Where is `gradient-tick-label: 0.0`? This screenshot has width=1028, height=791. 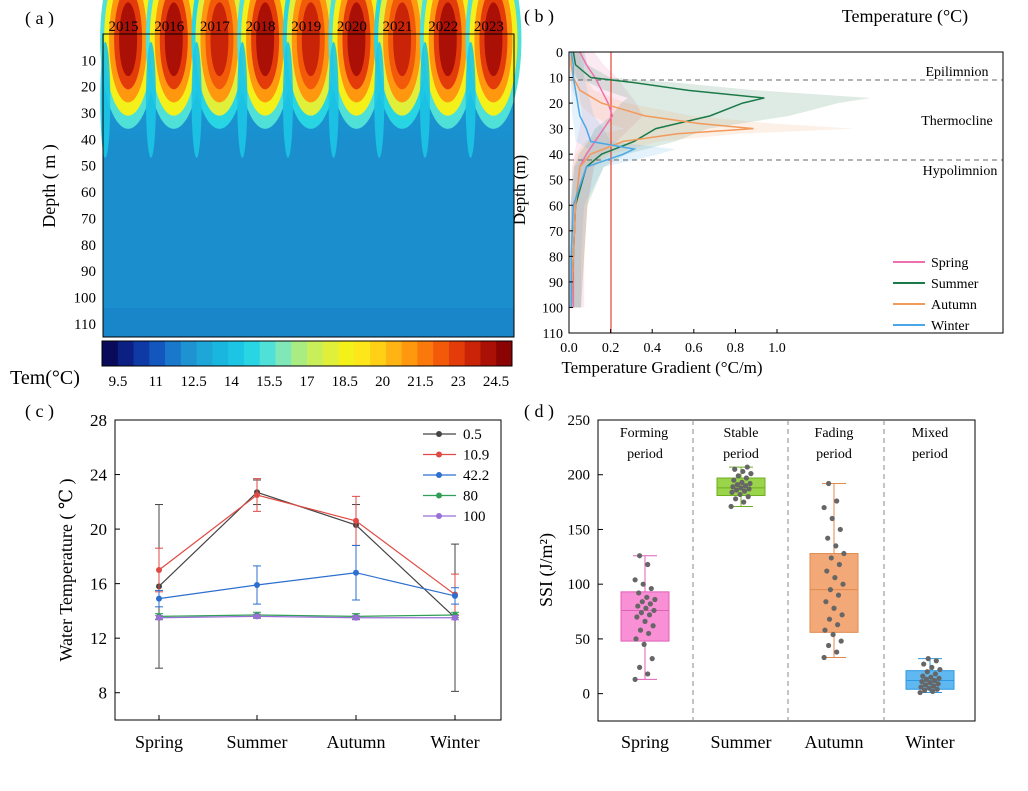
gradient-tick-label: 0.0 is located at coordinates (569, 348).